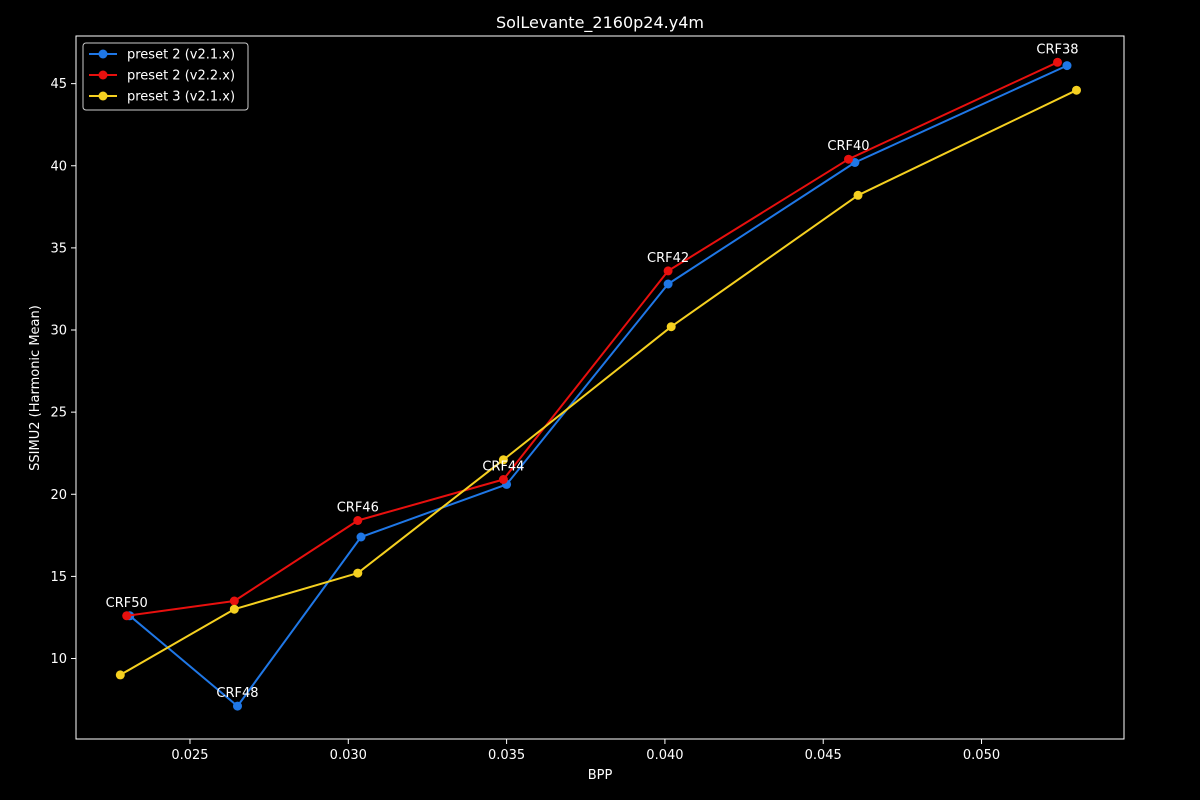 The image size is (1200, 800). I want to click on crf-annotation: CRF40, so click(848, 146).